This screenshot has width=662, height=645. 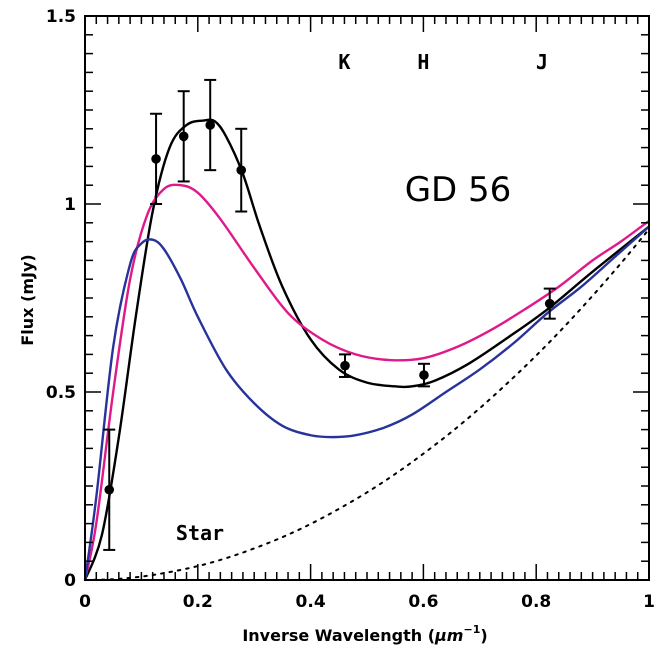 I want to click on band-label-k: K, so click(x=344, y=62).